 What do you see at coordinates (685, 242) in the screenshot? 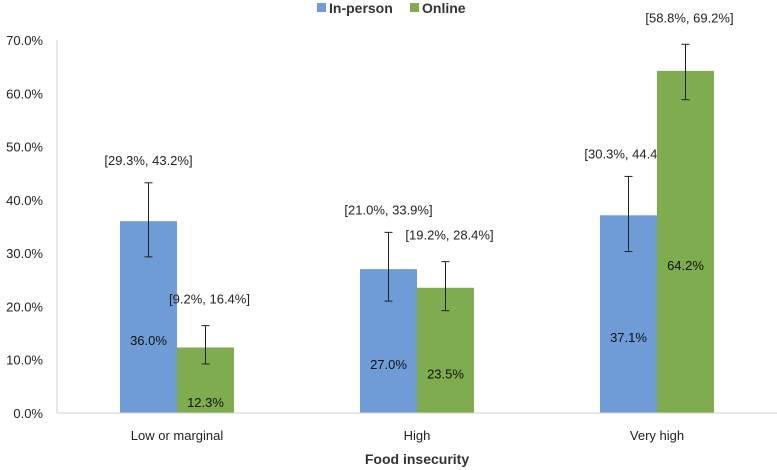
I see `bar-online` at bounding box center [685, 242].